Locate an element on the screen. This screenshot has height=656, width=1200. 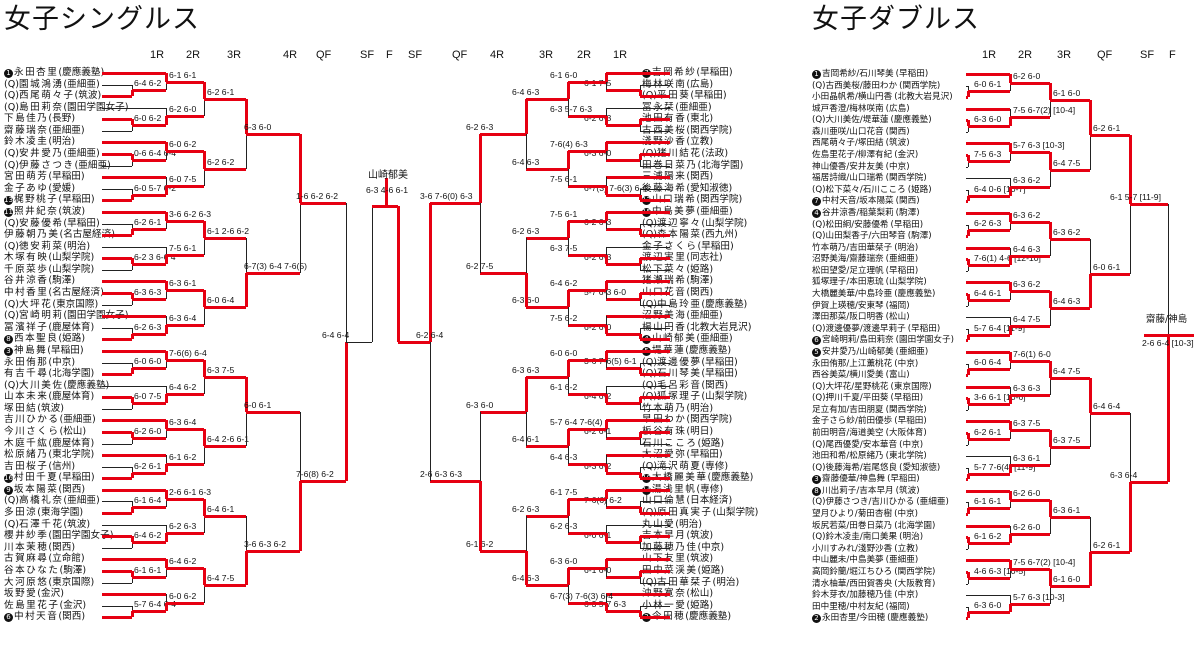
pair-entry: 森川亜咲/山口花音 (関西) is located at coordinates (861, 132).